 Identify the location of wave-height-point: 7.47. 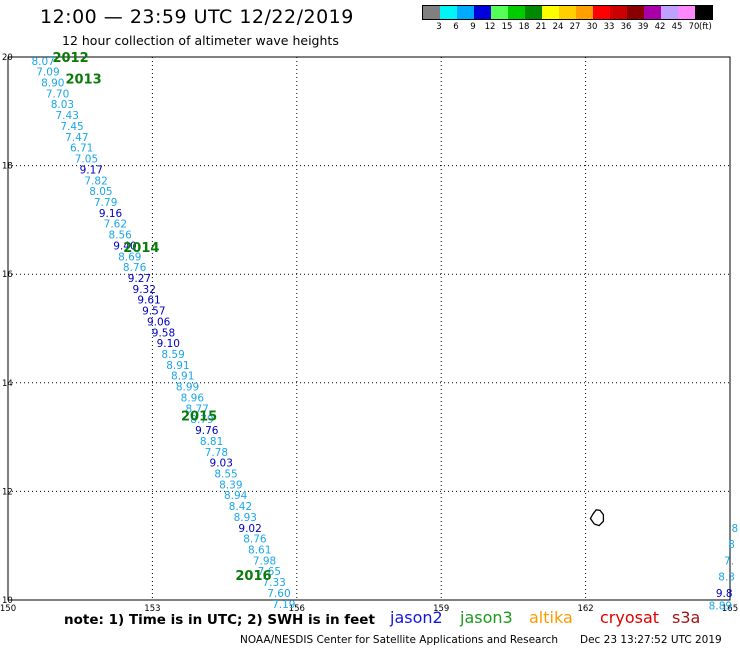
(76, 138).